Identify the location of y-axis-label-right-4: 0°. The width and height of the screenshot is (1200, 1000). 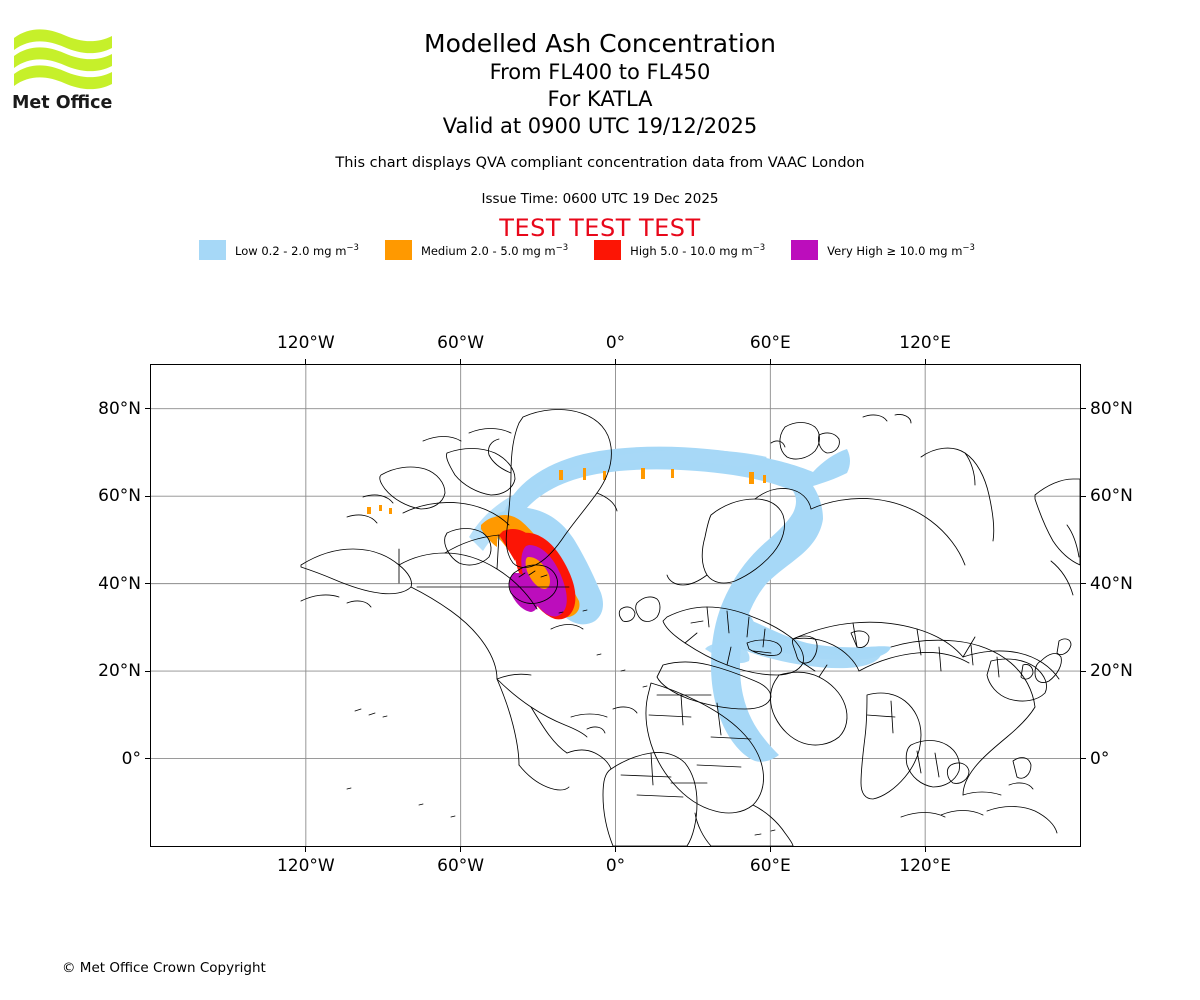
(1100, 758).